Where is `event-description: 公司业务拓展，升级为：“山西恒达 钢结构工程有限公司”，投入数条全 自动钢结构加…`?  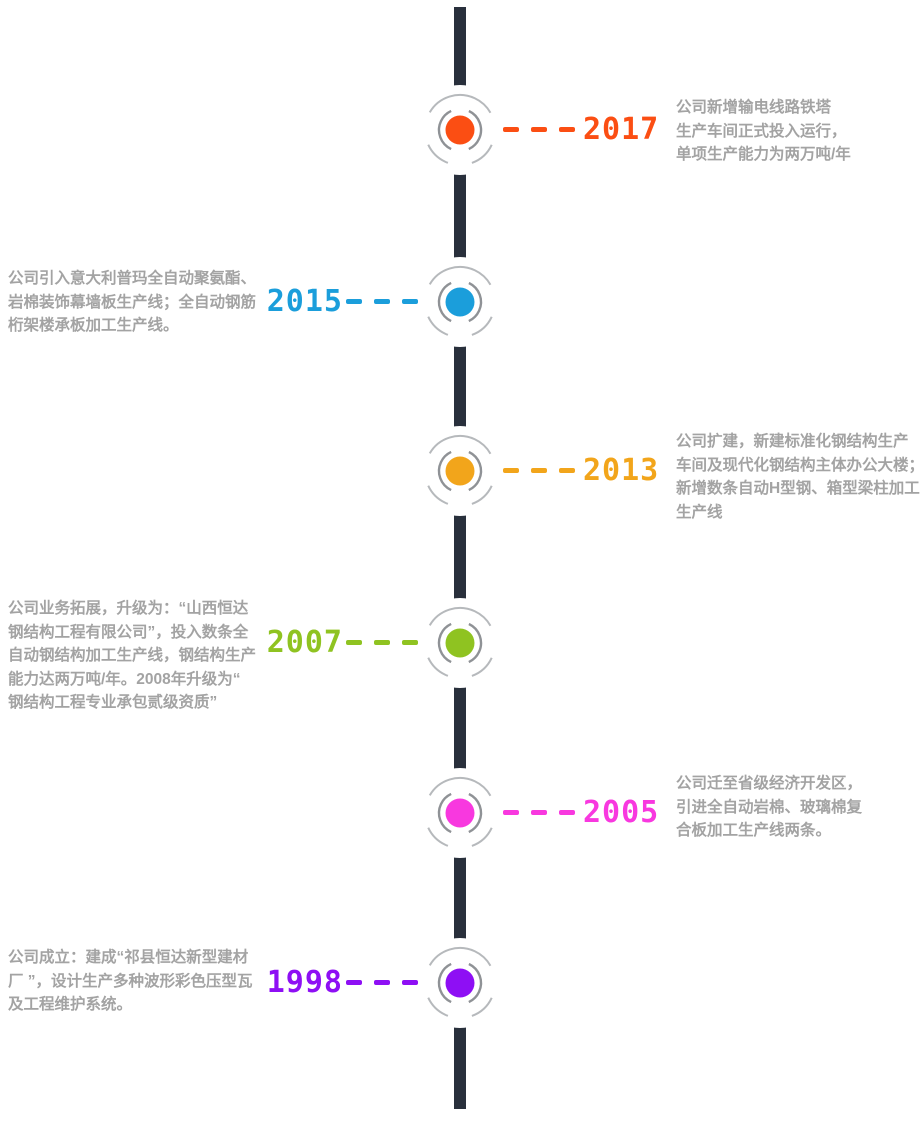 event-description: 公司业务拓展，升级为：“山西恒达 钢结构工程有限公司”，投入数条全 自动钢结构加… is located at coordinates (132, 655).